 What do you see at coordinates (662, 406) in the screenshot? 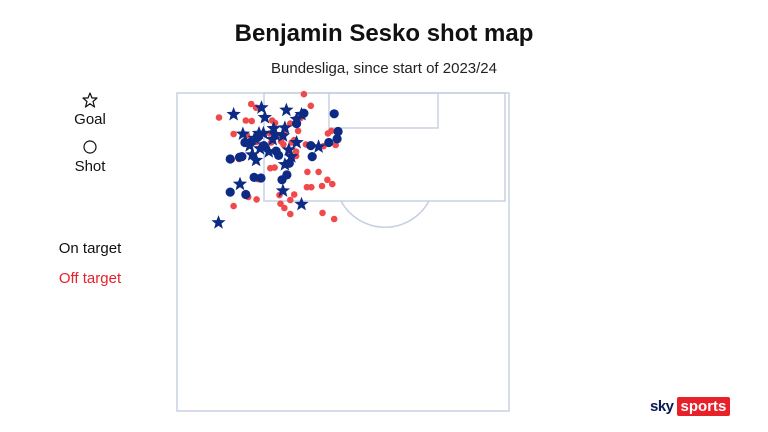
I see `brand-sky-text: sky` at bounding box center [662, 406].